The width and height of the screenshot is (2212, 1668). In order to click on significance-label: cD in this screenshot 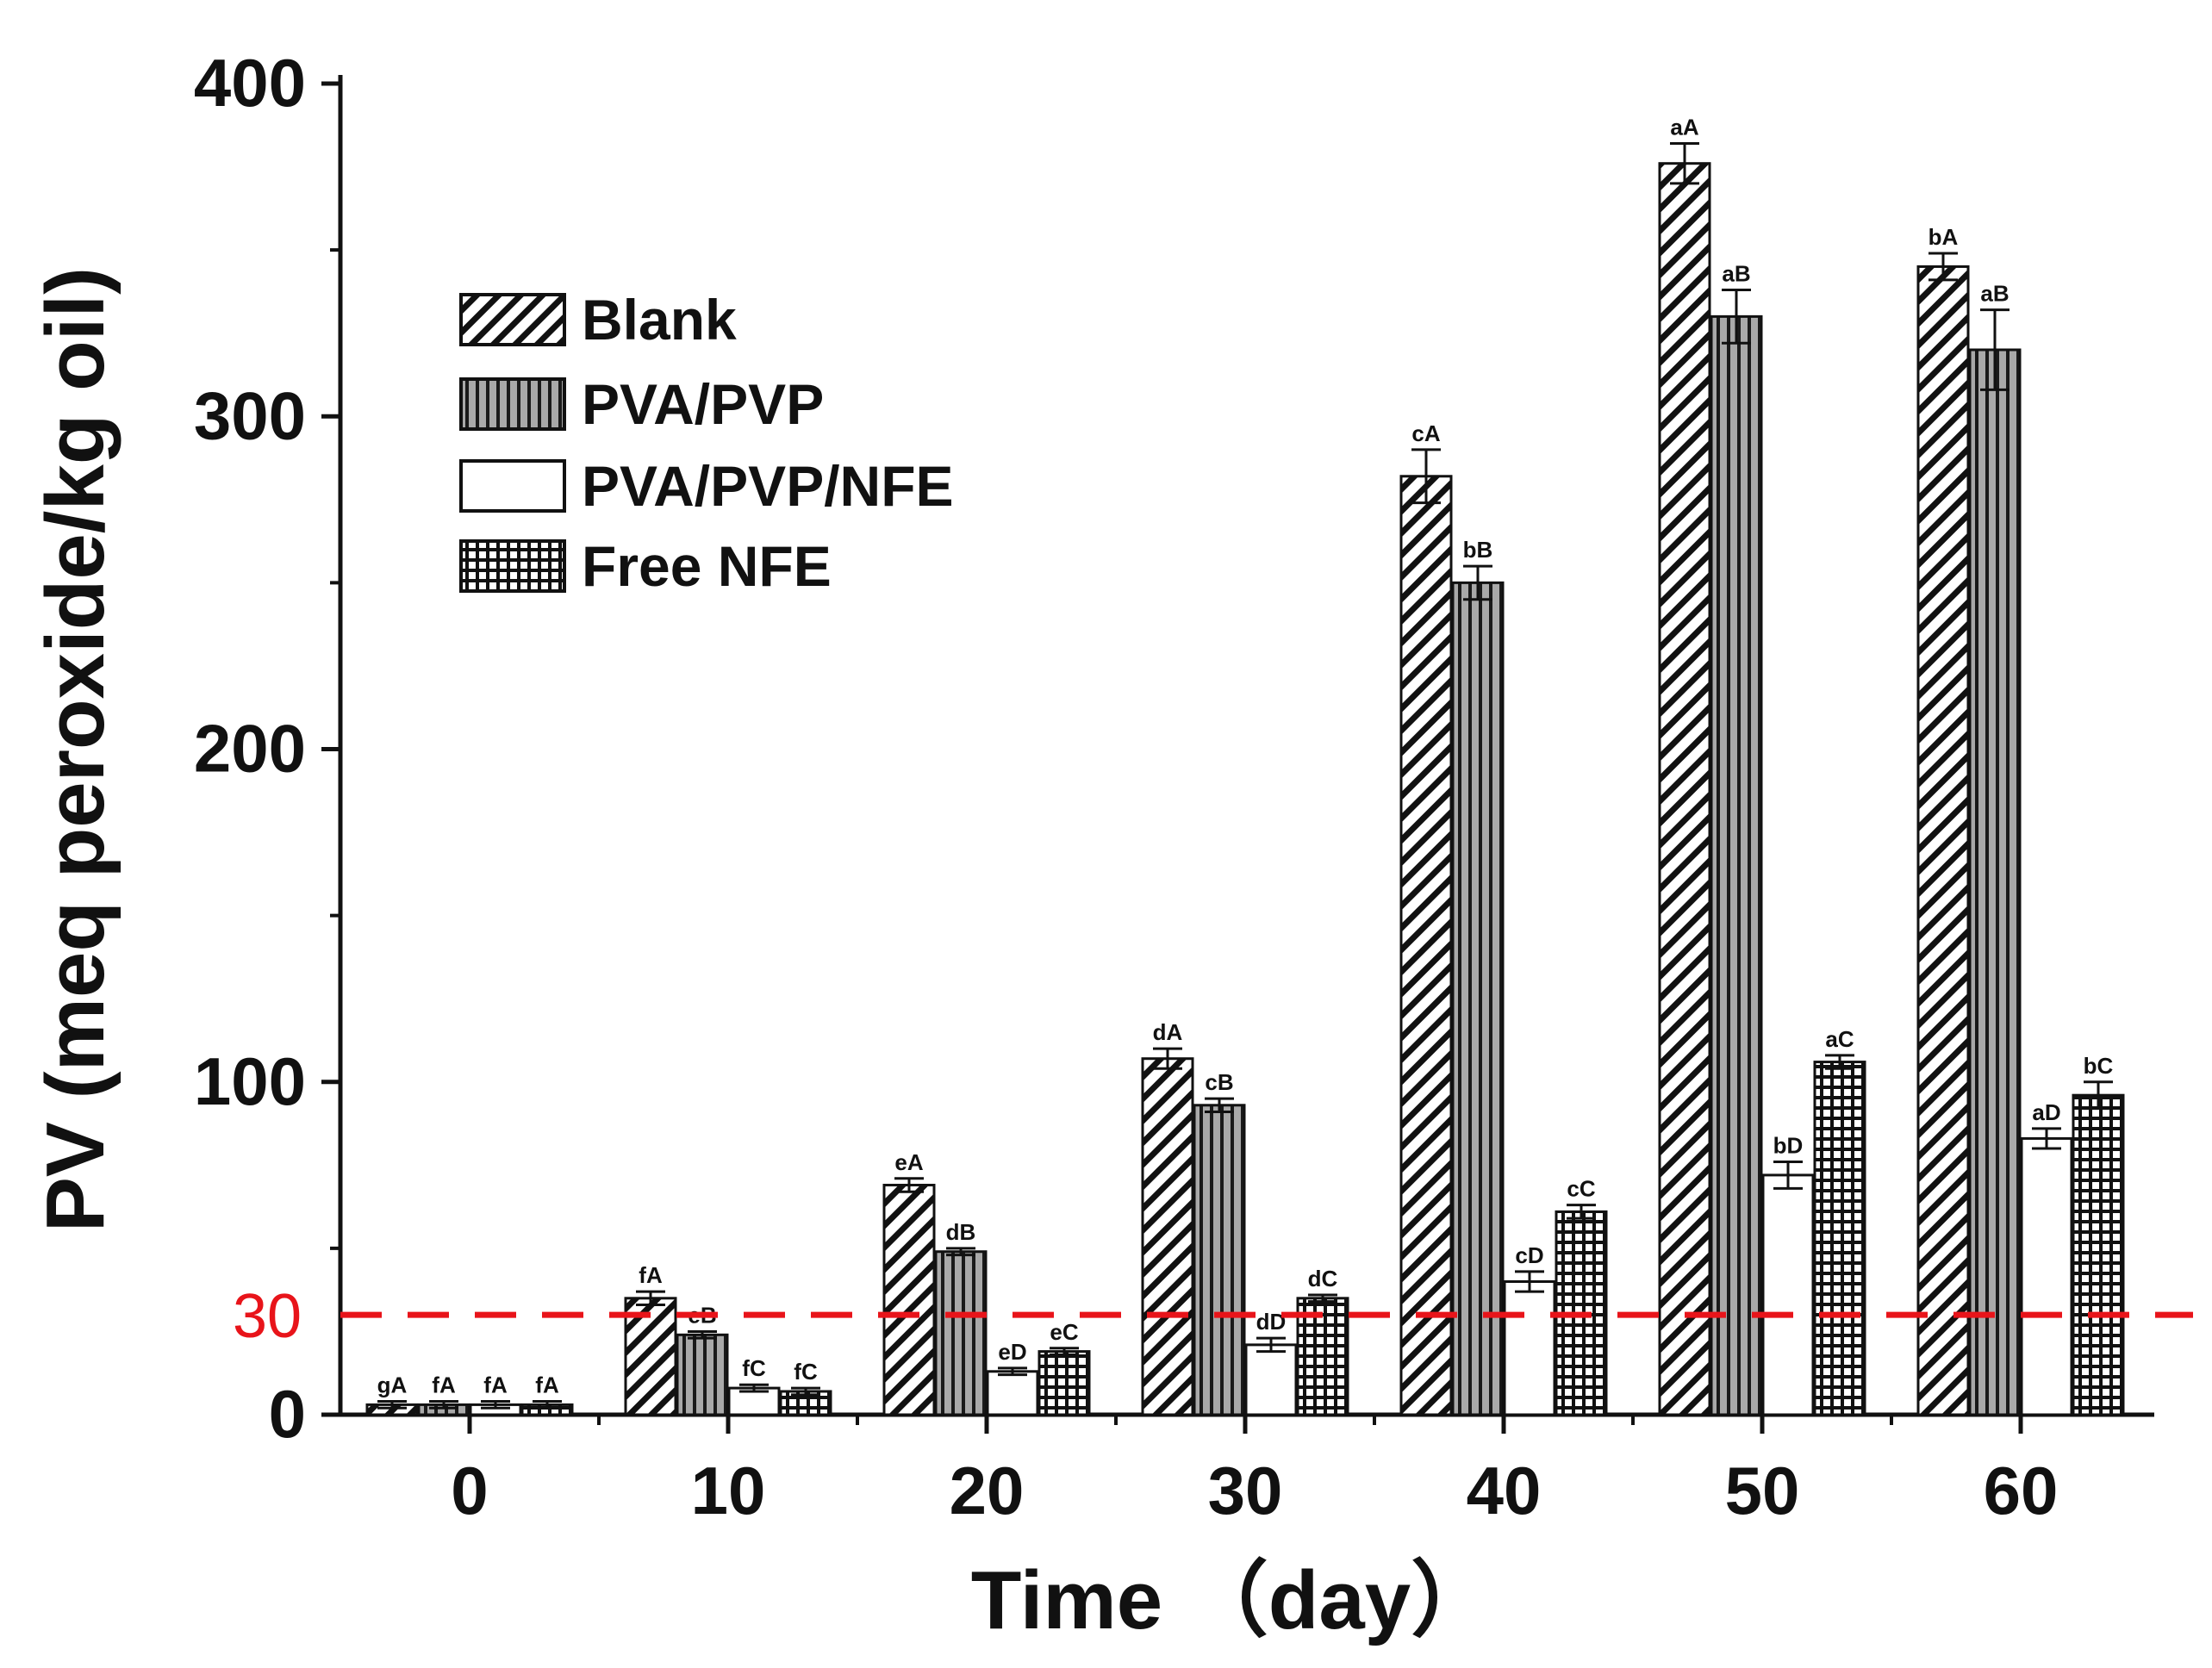, I will do `click(1529, 1255)`.